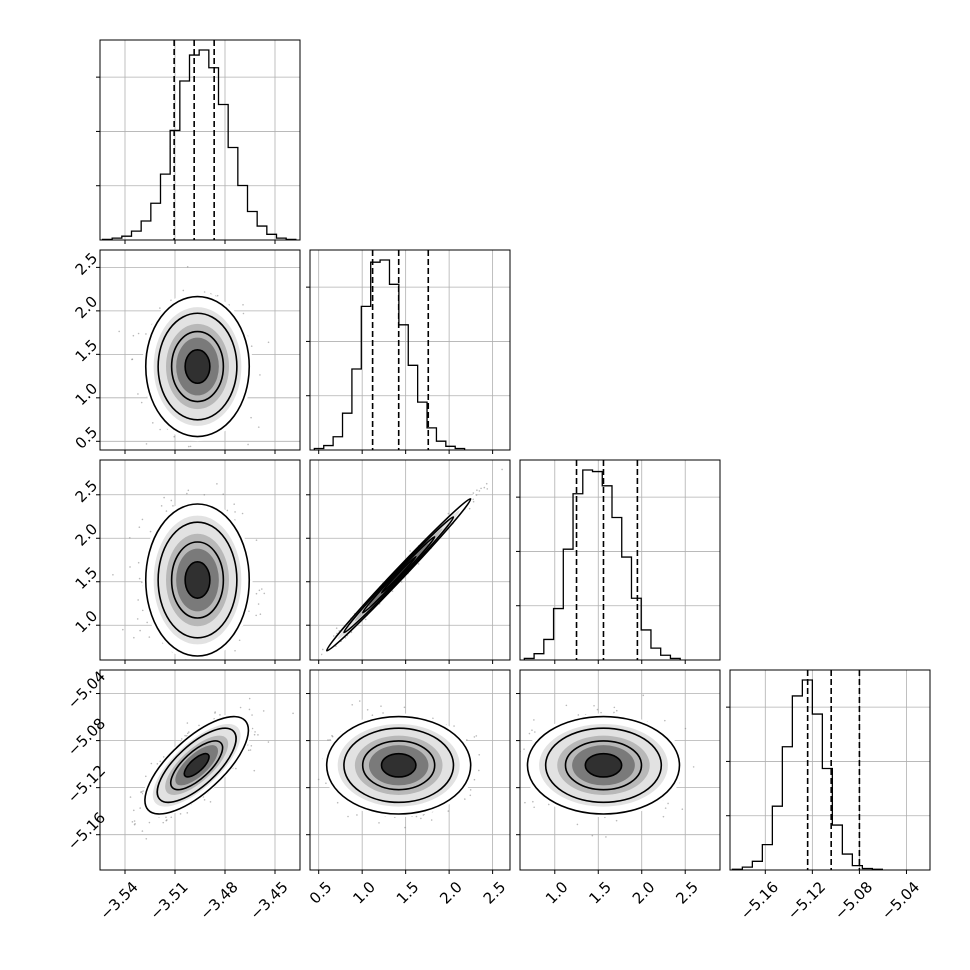  What do you see at coordinates (321, 893) in the screenshot?
I see `x-tick-label: 0.5` at bounding box center [321, 893].